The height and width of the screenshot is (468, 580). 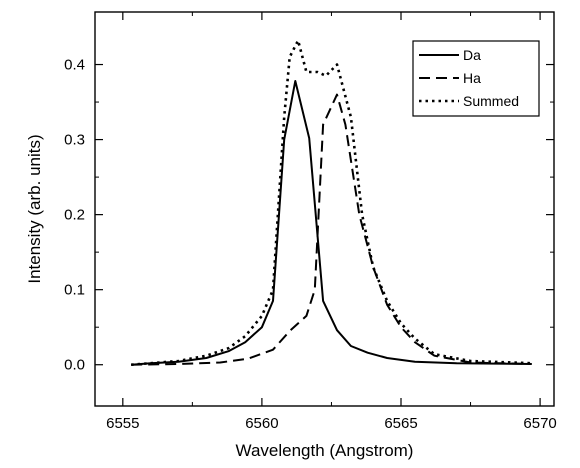 I want to click on y-tick-label: 0.2, so click(x=74, y=215).